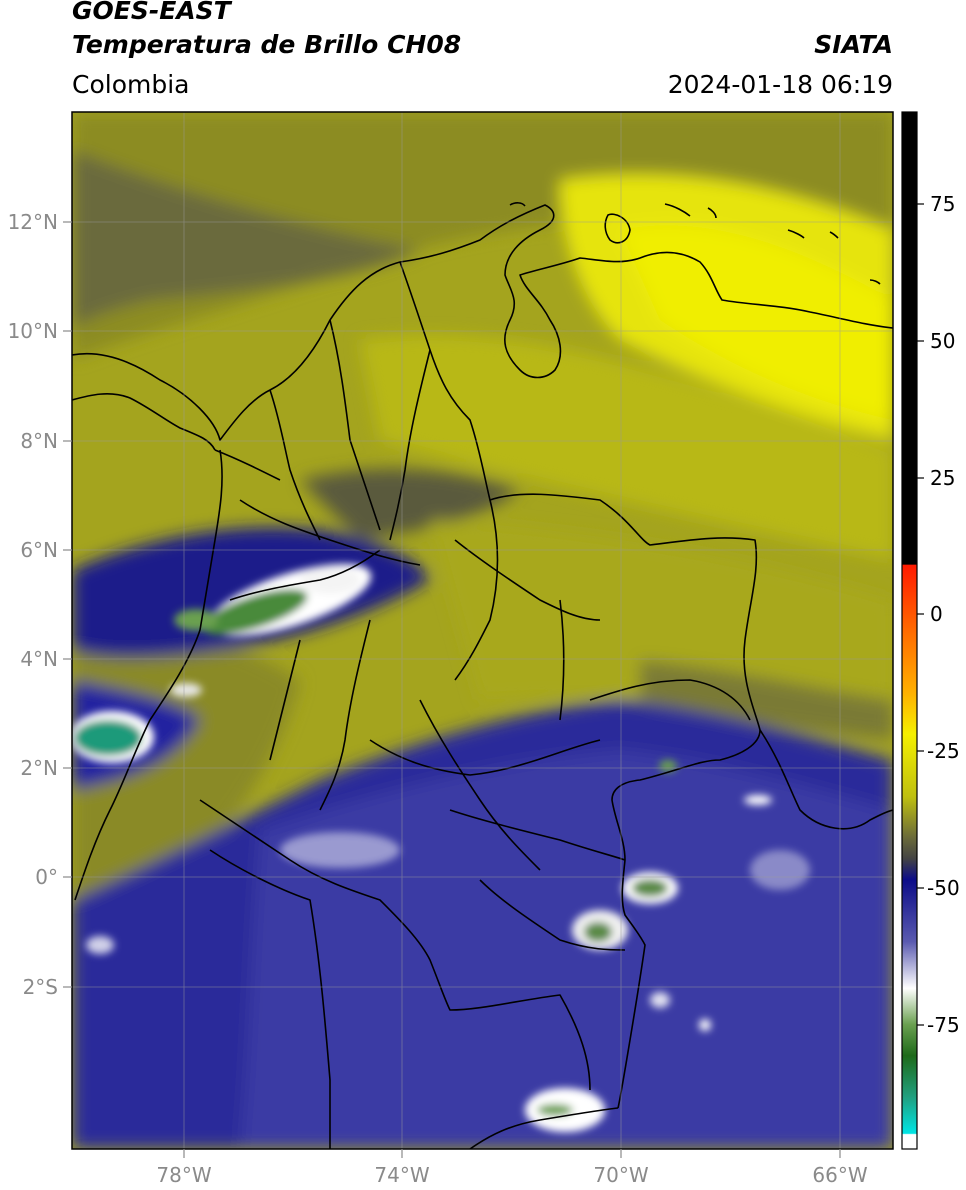  I want to click on colorbar-frame, so click(909, 630).